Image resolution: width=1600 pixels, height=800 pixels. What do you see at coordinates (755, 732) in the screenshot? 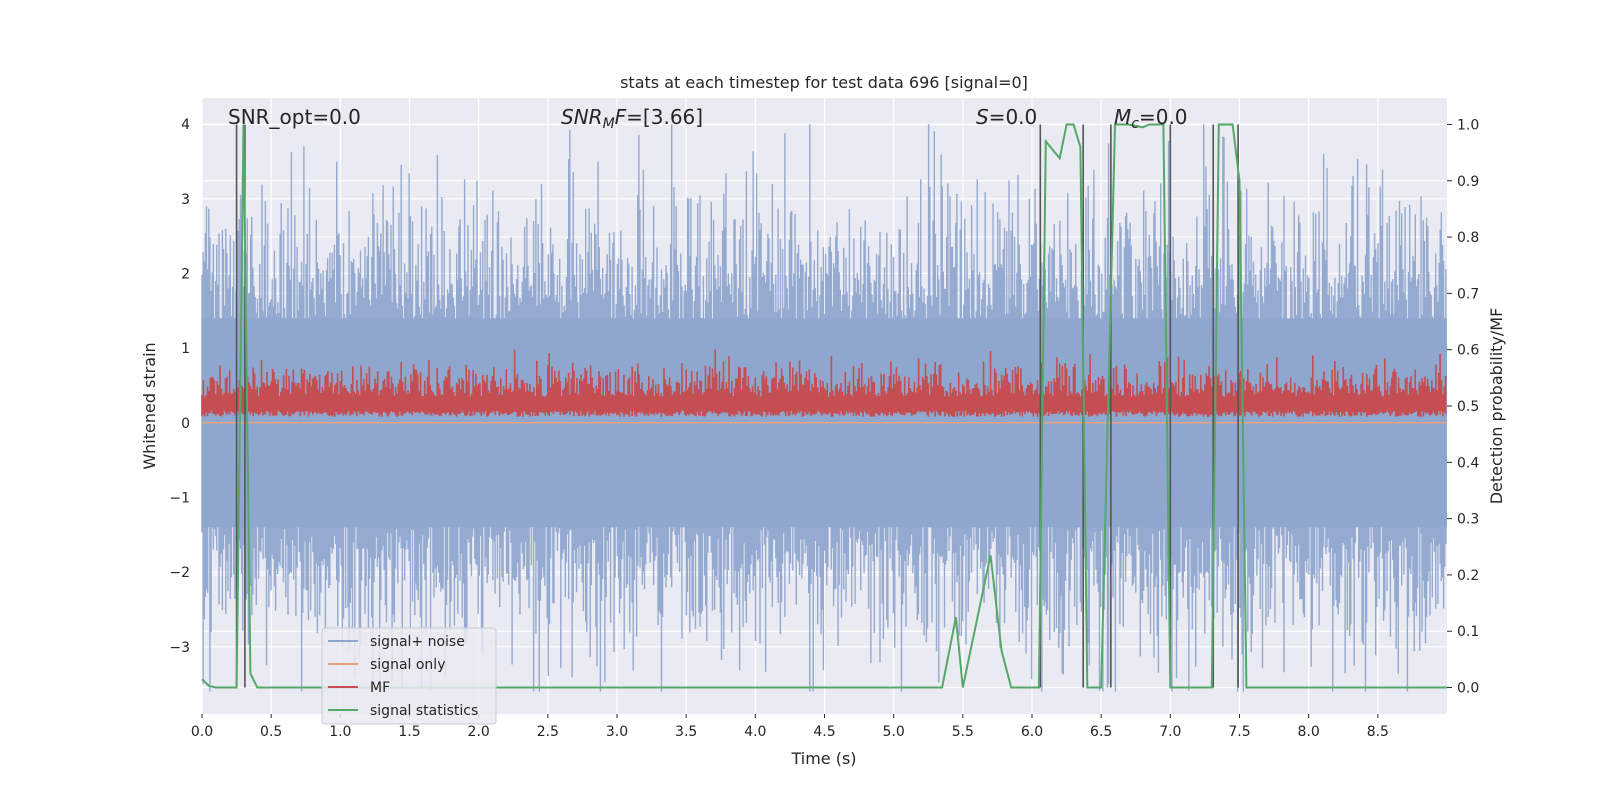
I see `x-tick-label: 4.0` at bounding box center [755, 732].